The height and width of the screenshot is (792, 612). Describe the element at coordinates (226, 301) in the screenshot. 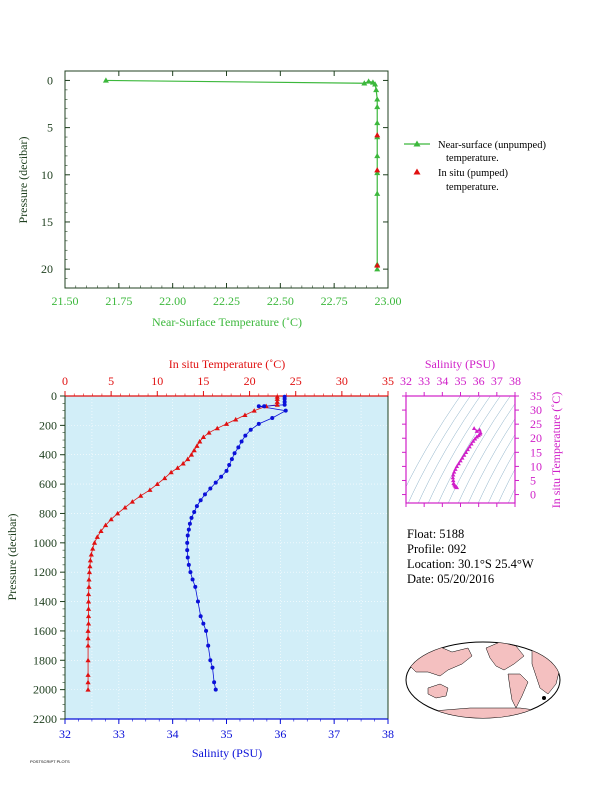

I see `top-x-tick-label: 22.25` at that location.